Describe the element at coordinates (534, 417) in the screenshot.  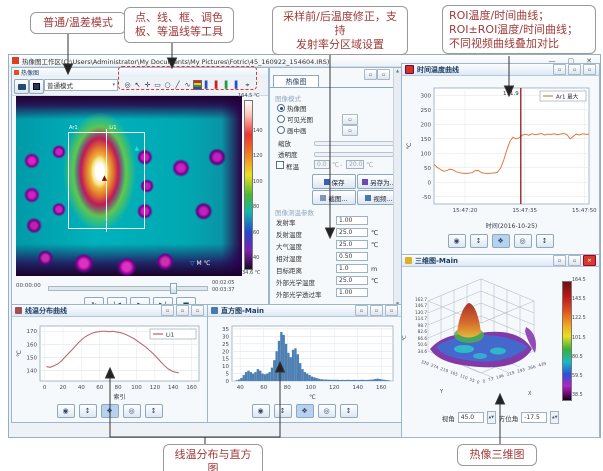
I see `azimuth-field: -17.5` at that location.